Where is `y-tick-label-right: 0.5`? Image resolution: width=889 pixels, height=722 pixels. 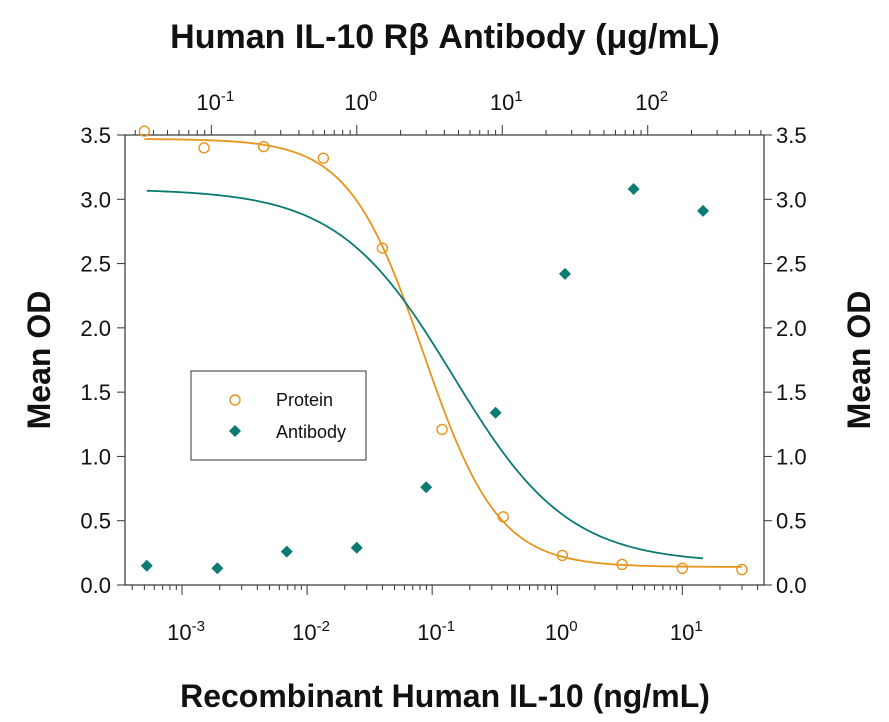
y-tick-label-right: 0.5 is located at coordinates (791, 521).